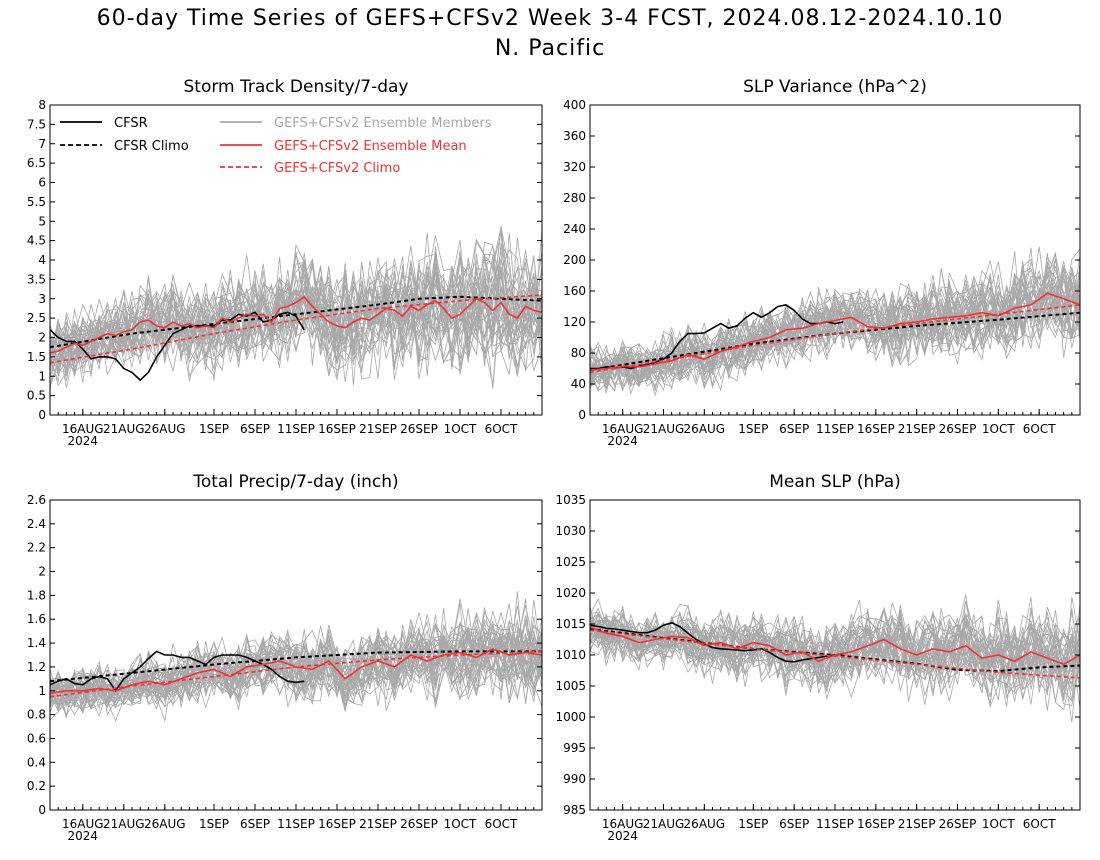  What do you see at coordinates (36, 619) in the screenshot?
I see `y-tick-label: 1.6` at bounding box center [36, 619].